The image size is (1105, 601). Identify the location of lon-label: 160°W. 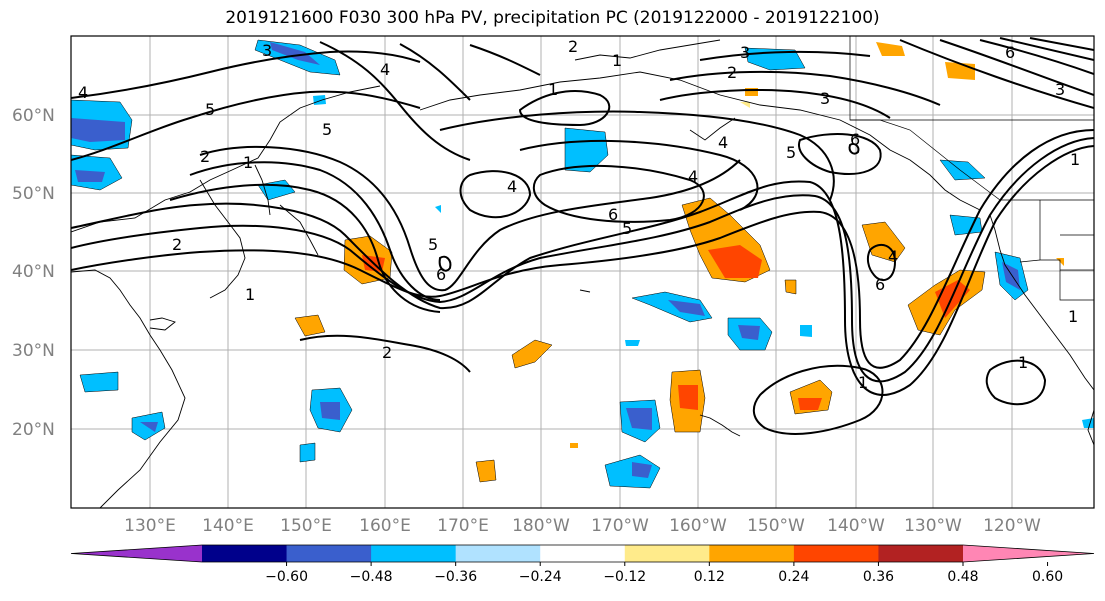
(698, 526).